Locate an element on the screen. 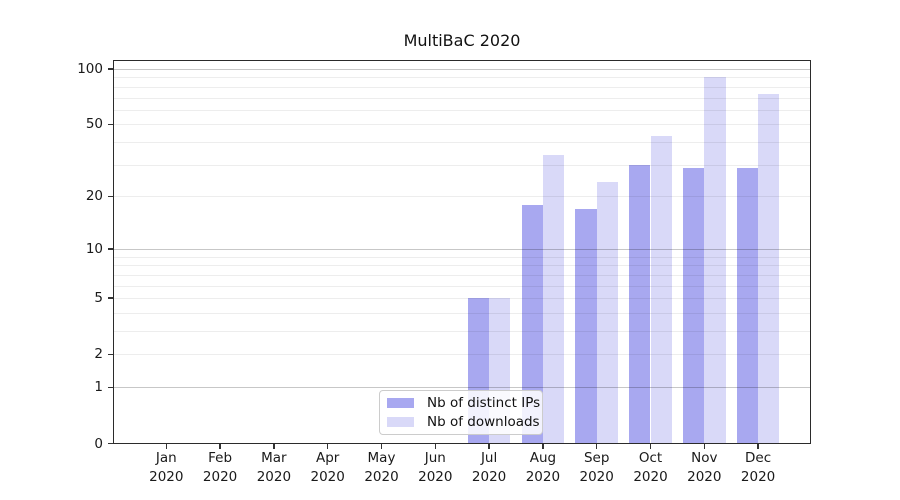 The height and width of the screenshot is (500, 900). x-tick-mark-oct is located at coordinates (650, 446).